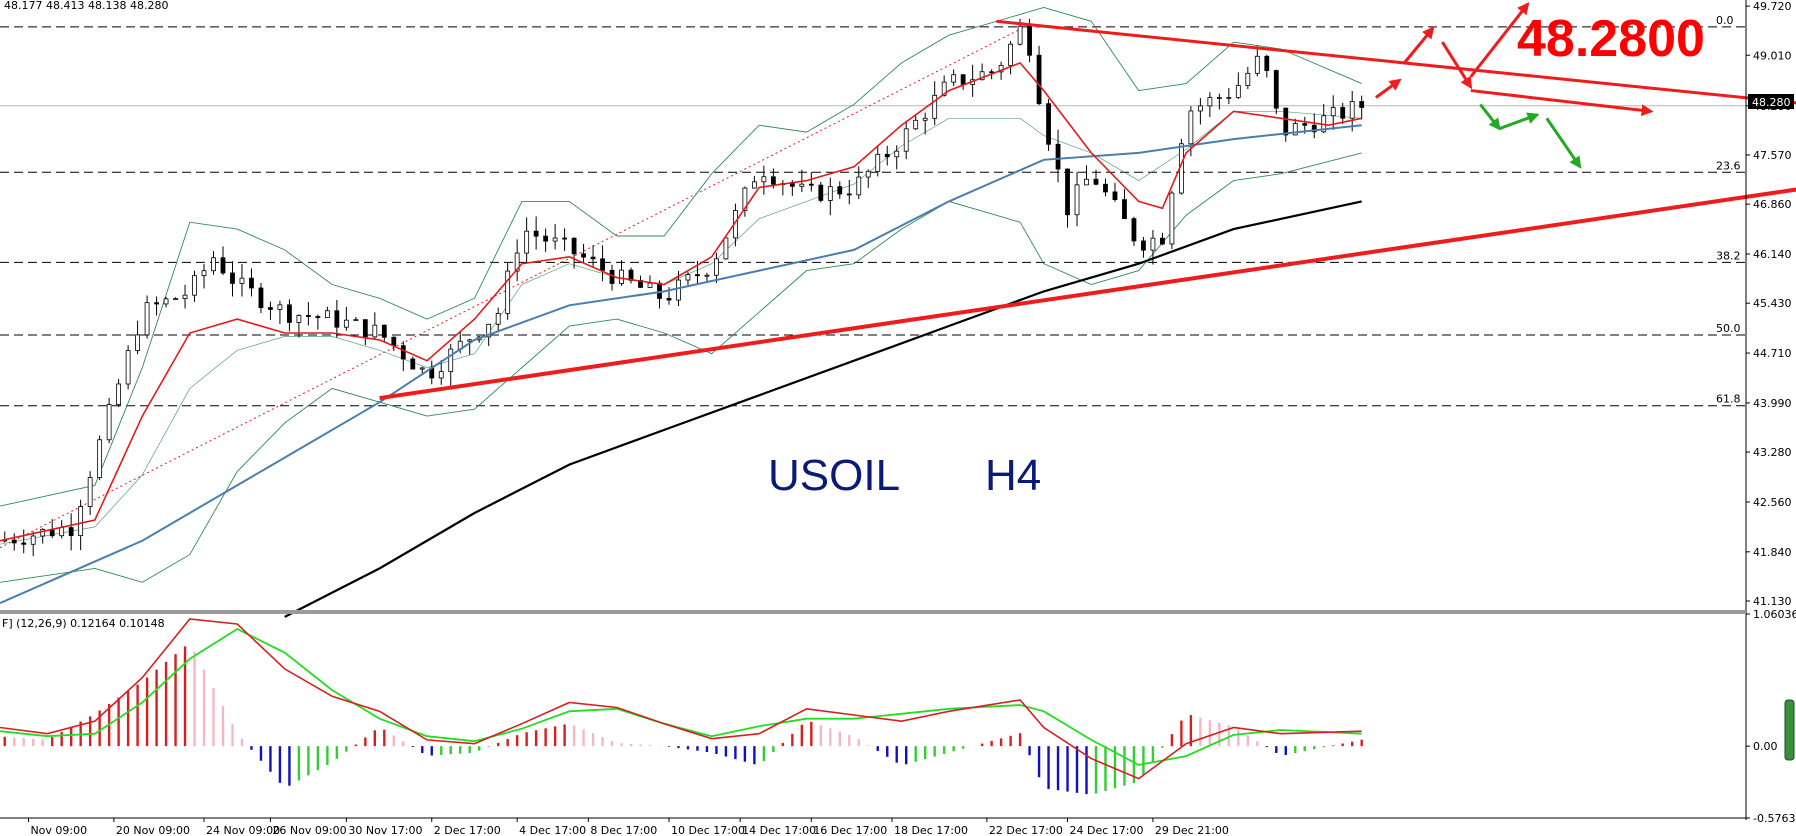 This screenshot has height=836, width=1796. Describe the element at coordinates (83, 623) in the screenshot. I see `macd-label: F] (12,26,9) 0.12164 0.10148` at that location.